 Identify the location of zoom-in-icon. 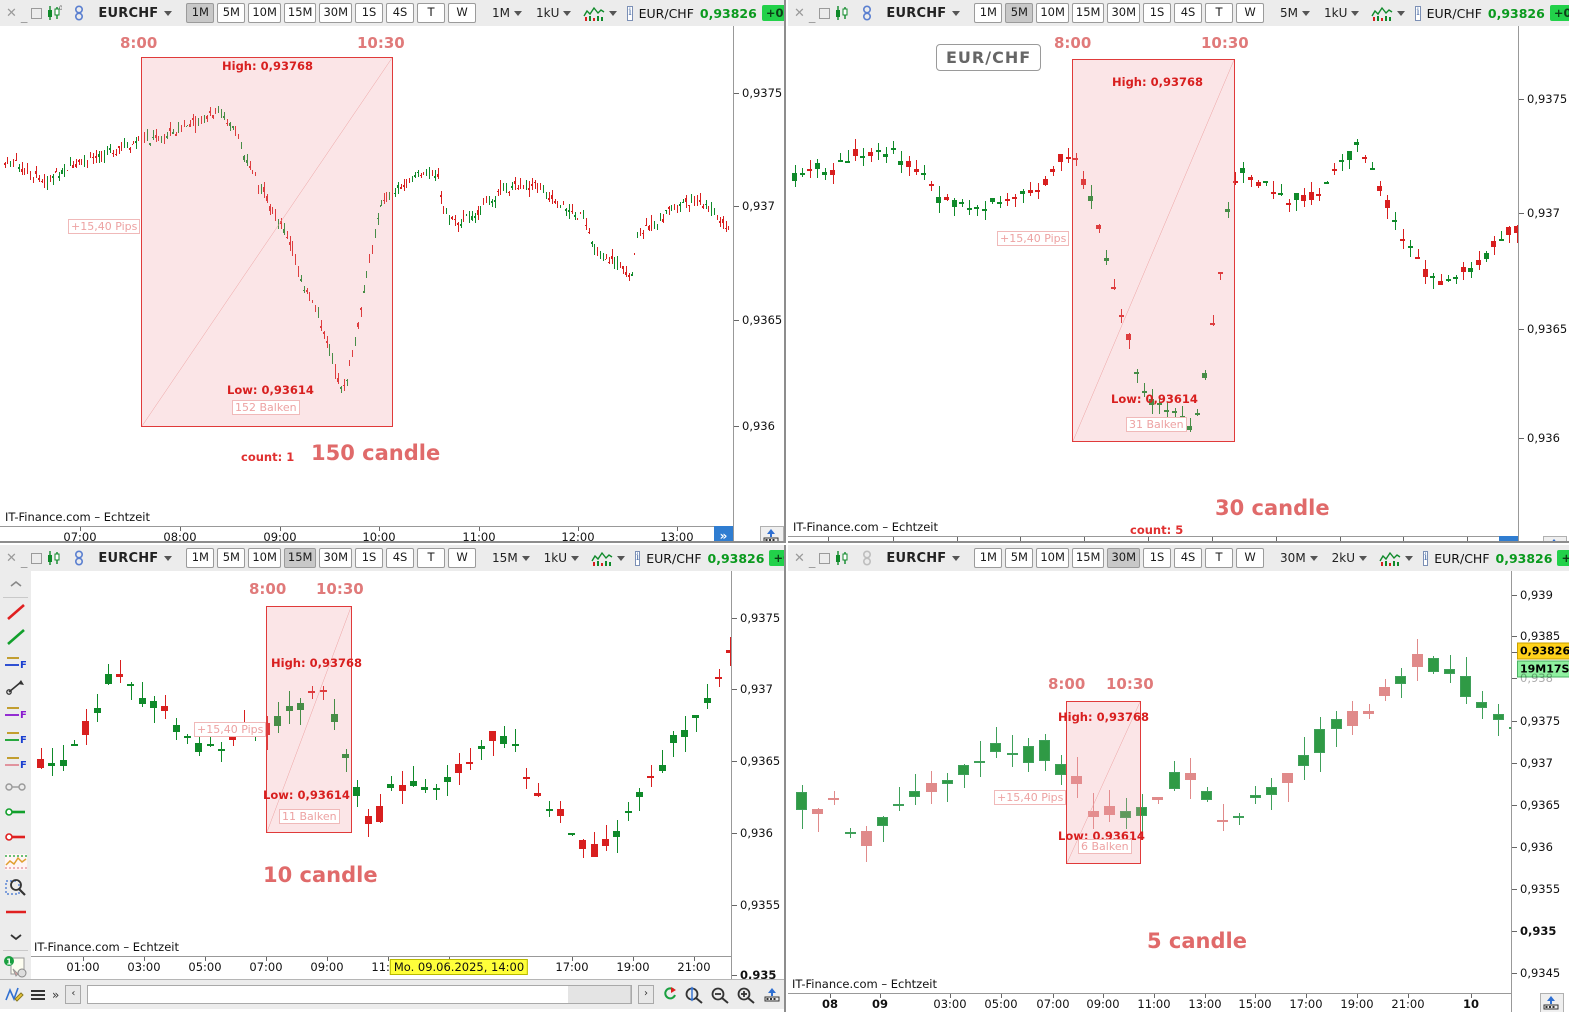
(746, 995).